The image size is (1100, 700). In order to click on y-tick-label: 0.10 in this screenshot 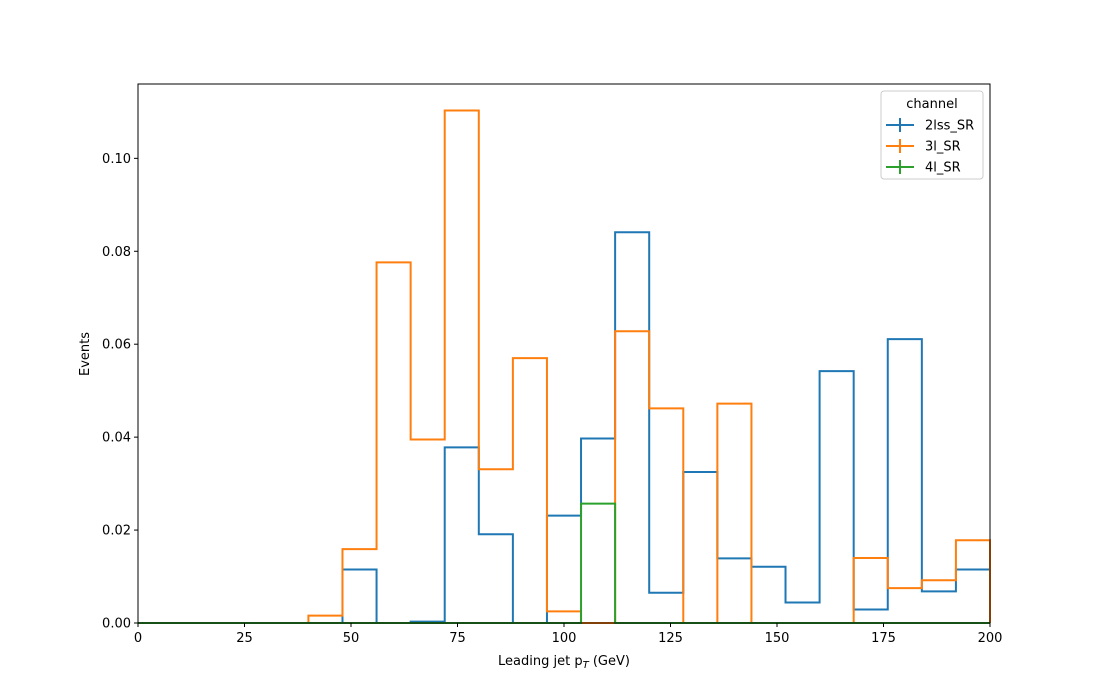, I will do `click(116, 159)`.